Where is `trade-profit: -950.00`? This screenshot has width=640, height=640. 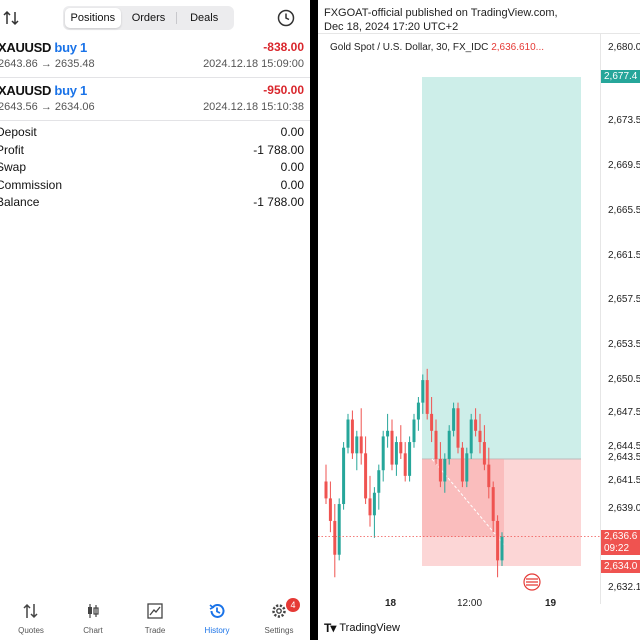 trade-profit: -950.00 is located at coordinates (283, 90).